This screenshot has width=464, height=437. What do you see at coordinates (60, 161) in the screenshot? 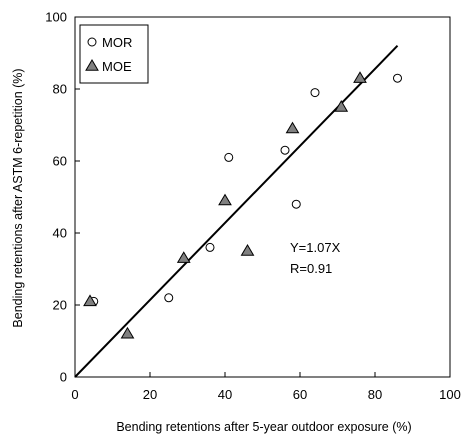
I see `y-tick-label: 60` at bounding box center [60, 161].